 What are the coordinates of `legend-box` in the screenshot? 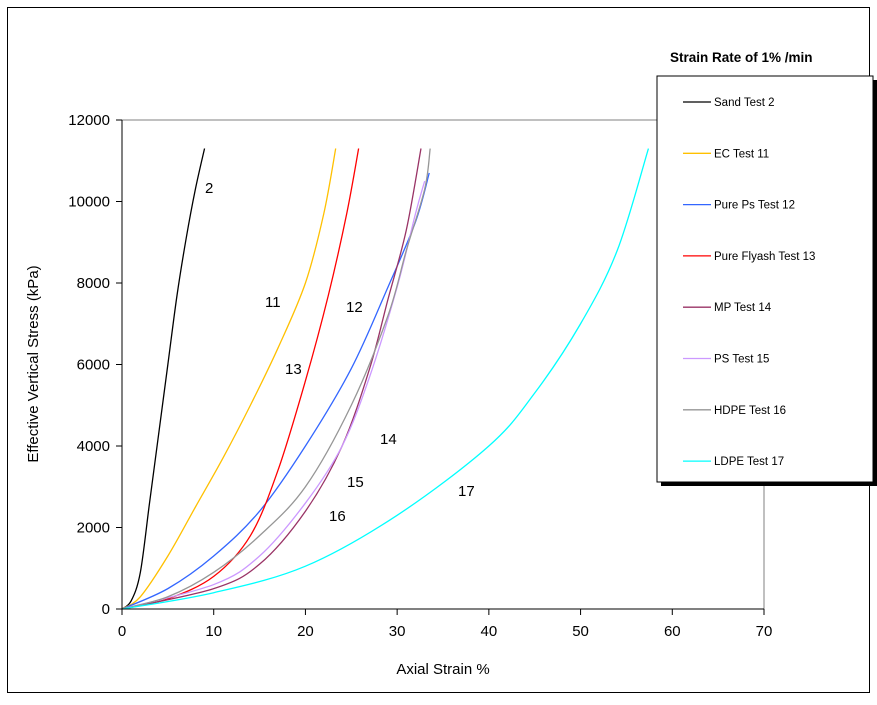 It's located at (765, 279).